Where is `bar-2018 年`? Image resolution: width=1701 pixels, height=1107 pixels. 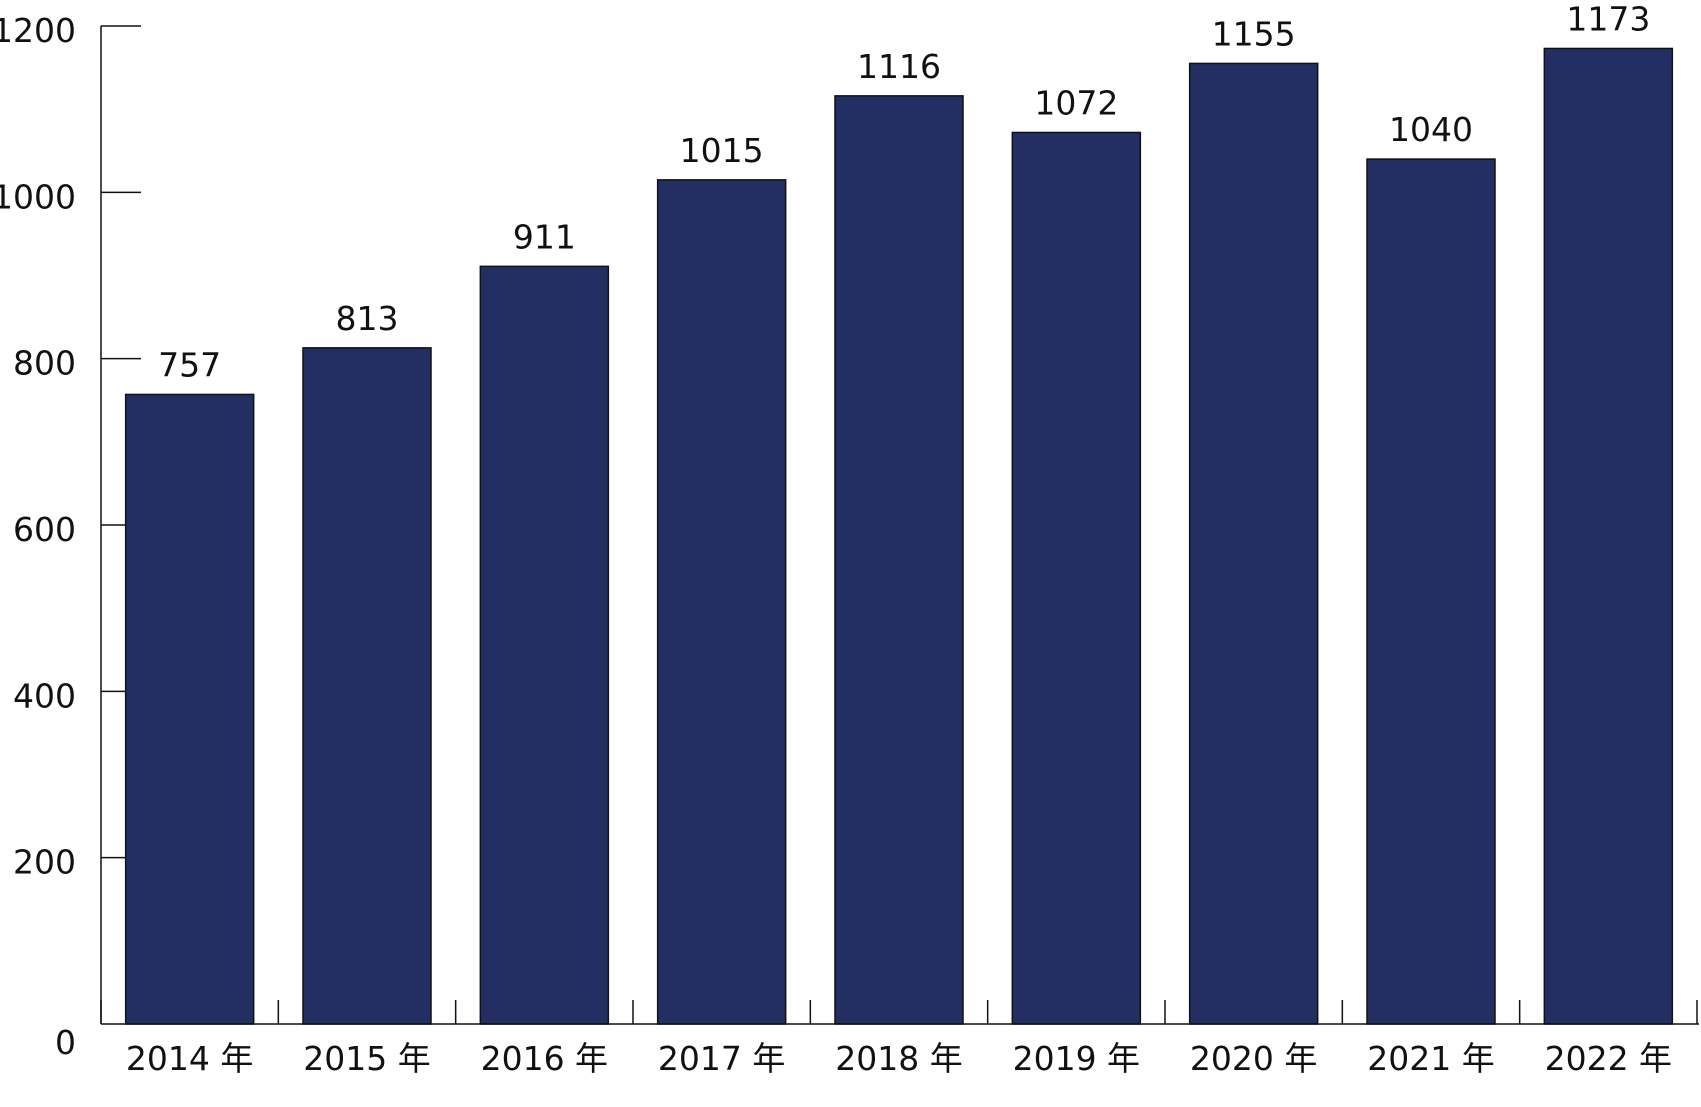 bar-2018 年 is located at coordinates (899, 560).